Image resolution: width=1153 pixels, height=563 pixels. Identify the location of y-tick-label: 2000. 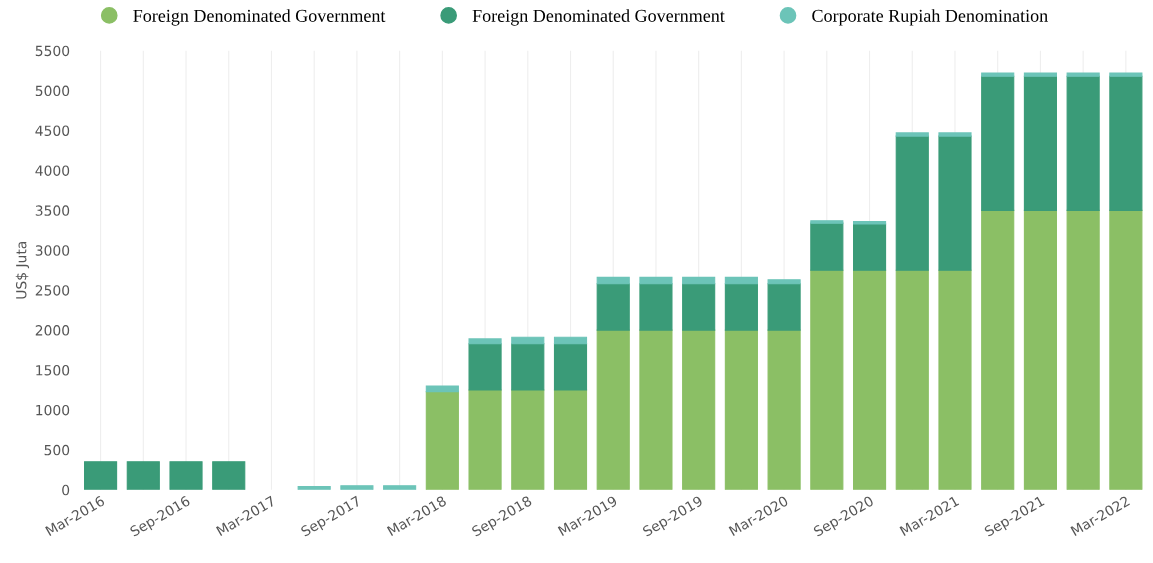
(52, 330).